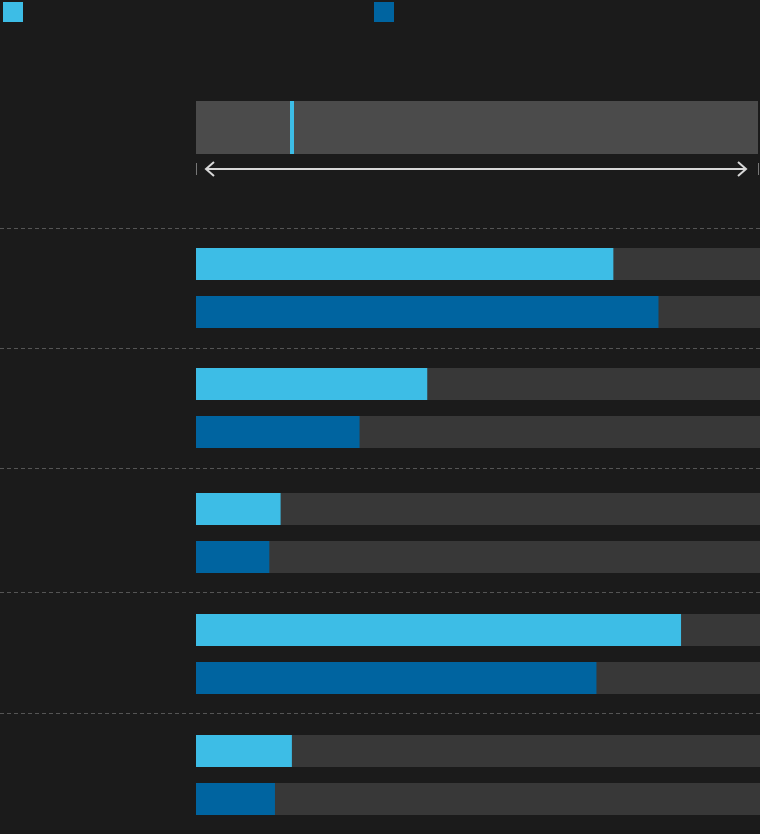 The height and width of the screenshot is (834, 760). Describe the element at coordinates (291, 127) in the screenshot. I see `range-overview-marker` at that location.